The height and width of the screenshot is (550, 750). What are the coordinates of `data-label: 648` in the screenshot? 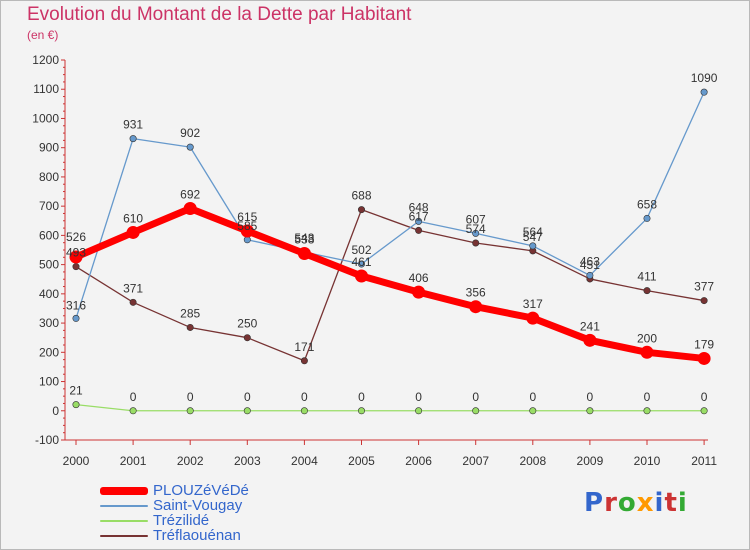 It's located at (419, 207).